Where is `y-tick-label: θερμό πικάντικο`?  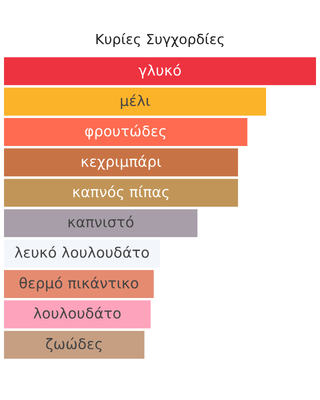
y-tick-label: θερμό πικάντικο is located at coordinates (79, 284).